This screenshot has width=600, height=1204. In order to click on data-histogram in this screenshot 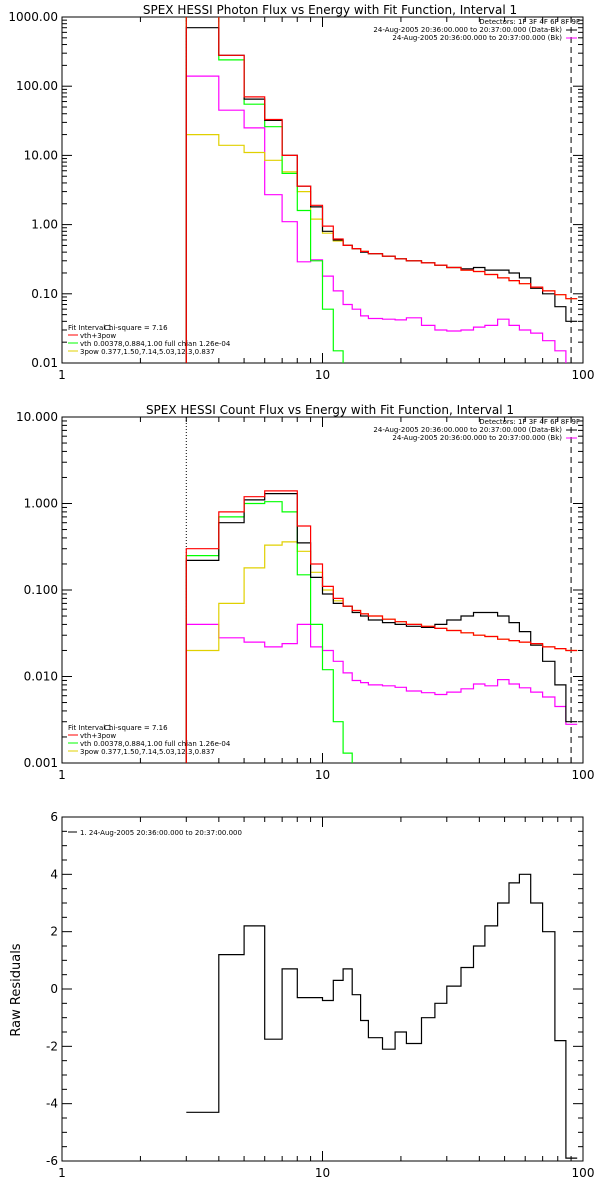, I will do `click(381, 628)`.